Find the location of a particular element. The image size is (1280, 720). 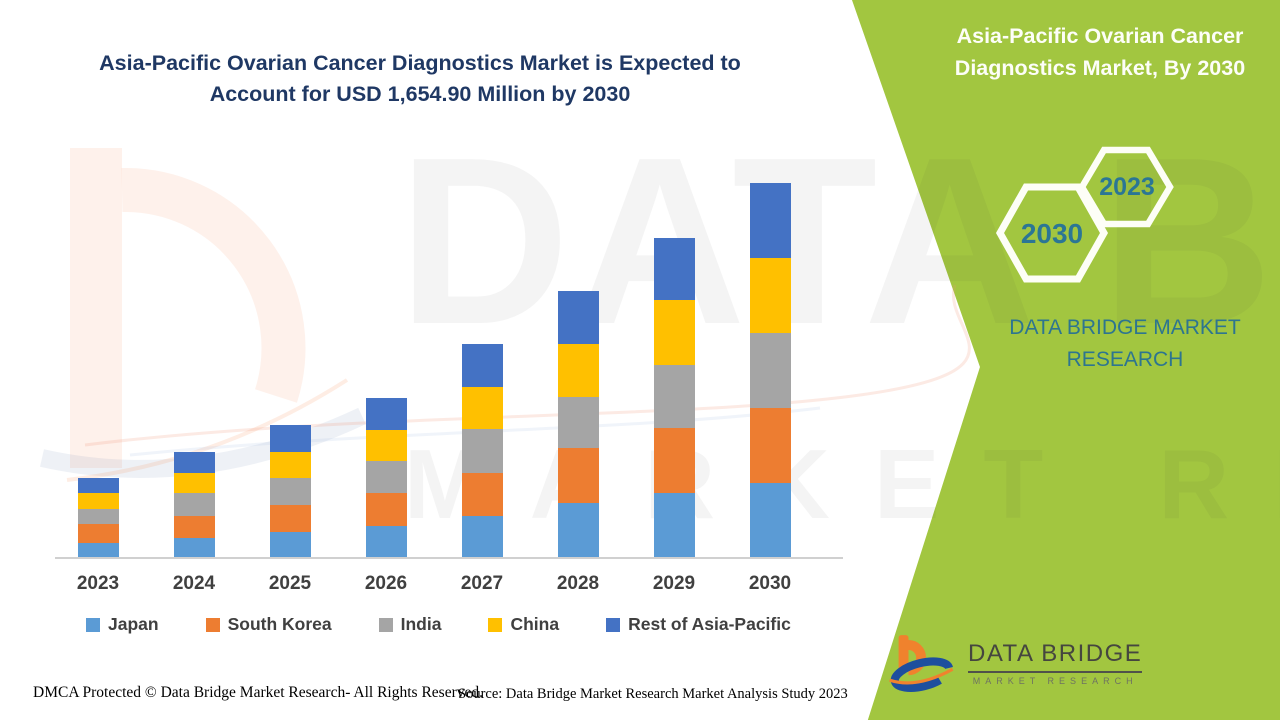

brand-wordmark-line1: DATA BRIDGE MARKET is located at coordinates (1125, 327).